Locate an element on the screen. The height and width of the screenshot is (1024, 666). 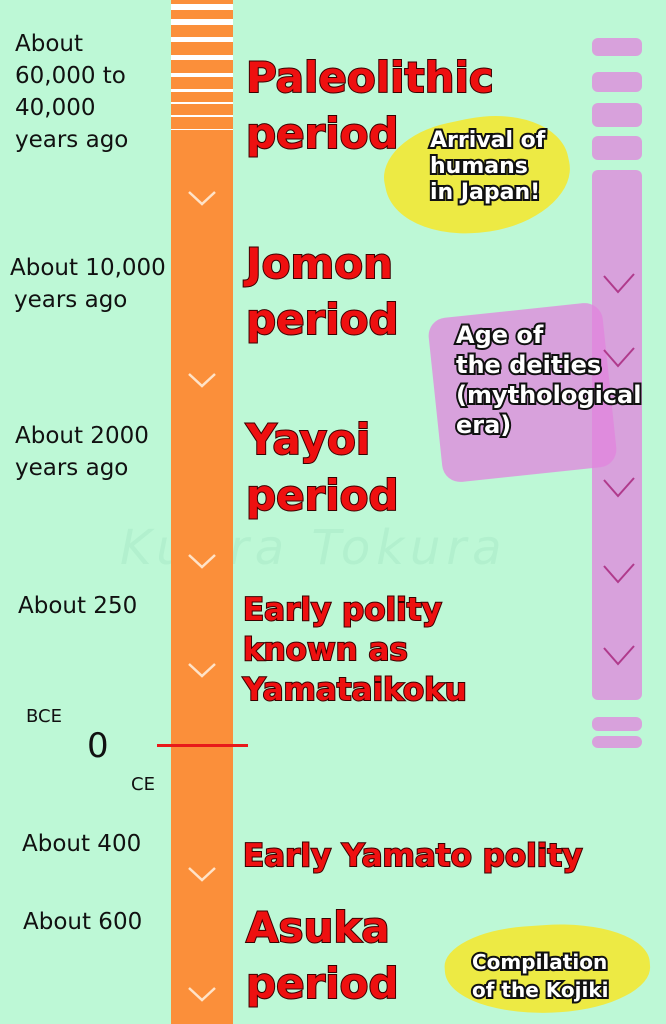
ce-label: CE is located at coordinates (143, 784).